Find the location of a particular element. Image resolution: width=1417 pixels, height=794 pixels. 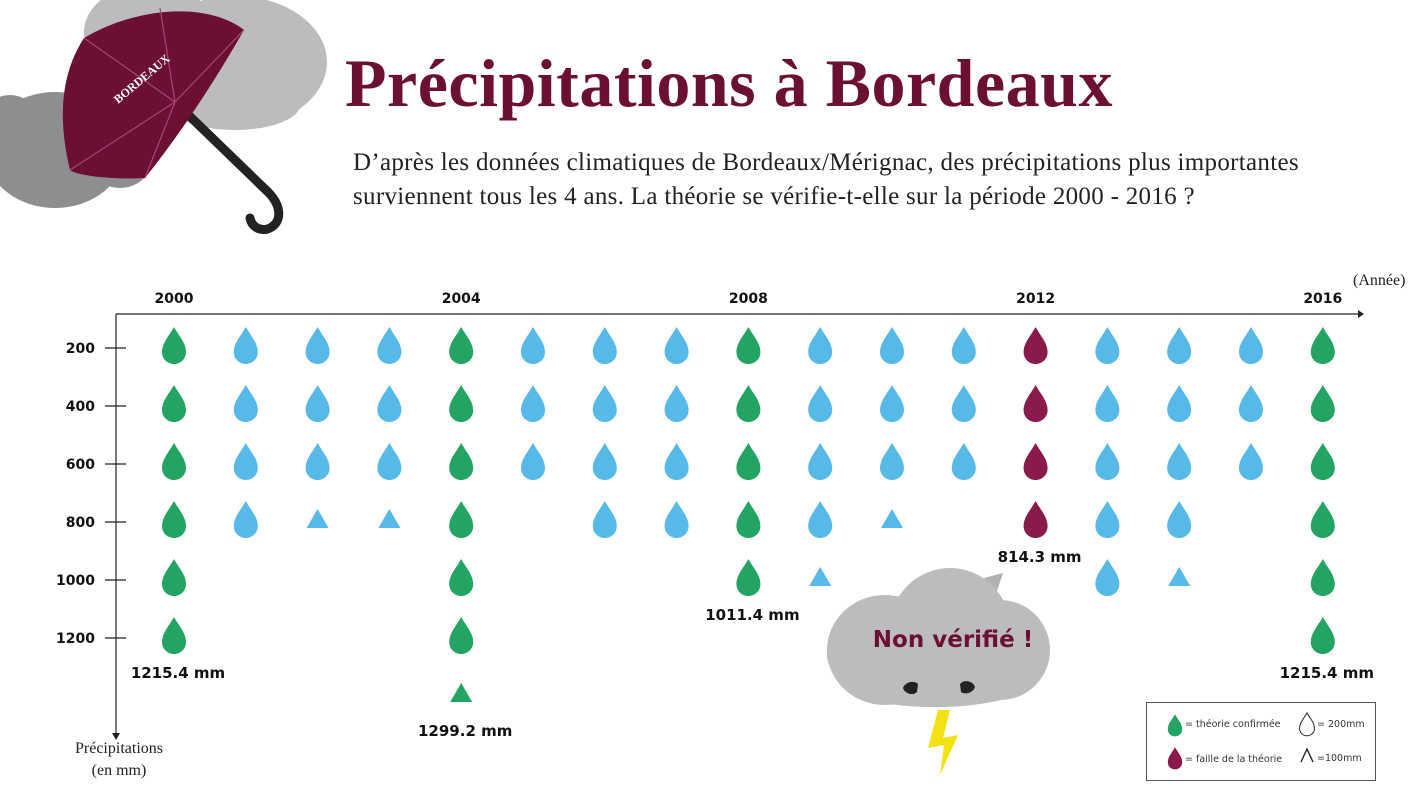

legend-half-drop-label: =100mm is located at coordinates (1339, 758).